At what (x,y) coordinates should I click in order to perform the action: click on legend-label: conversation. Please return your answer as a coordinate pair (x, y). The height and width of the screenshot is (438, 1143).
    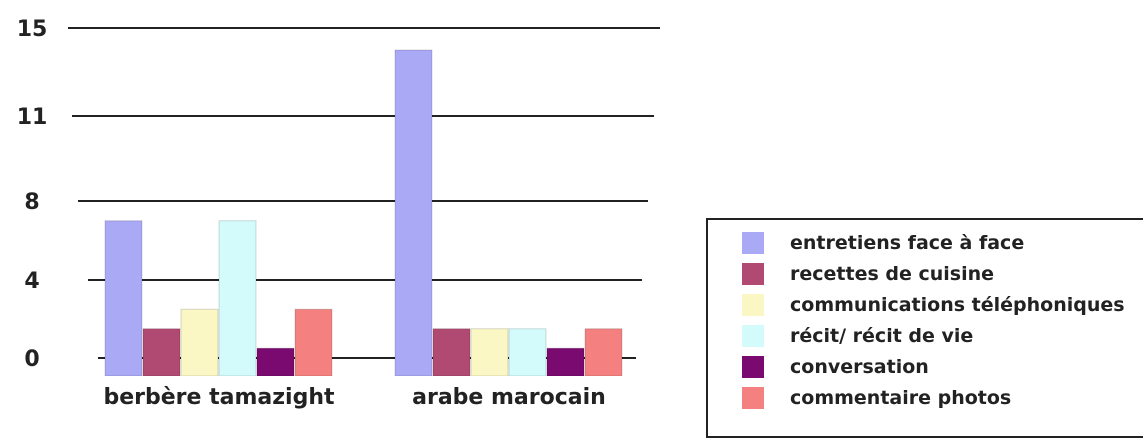
    Looking at the image, I should click on (859, 367).